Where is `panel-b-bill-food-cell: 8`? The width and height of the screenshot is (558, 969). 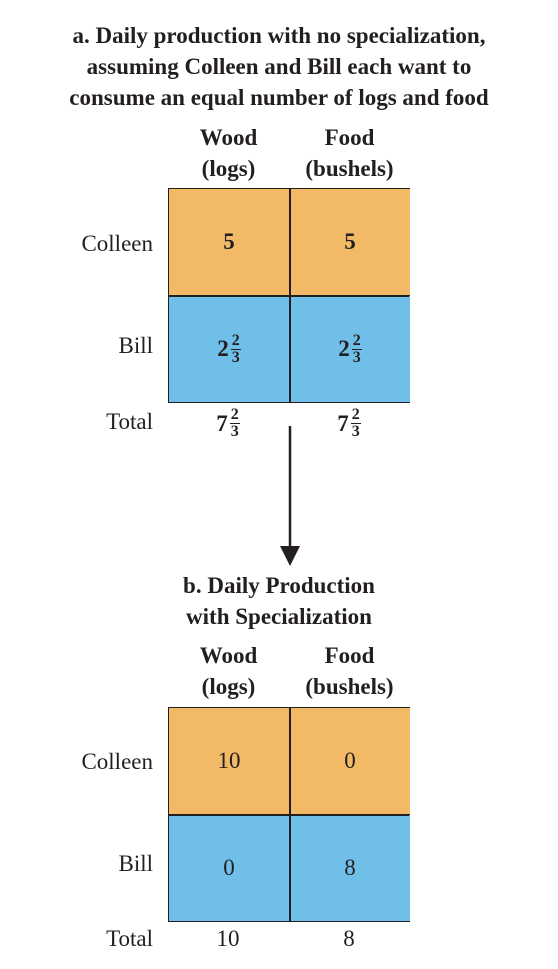 panel-b-bill-food-cell: 8 is located at coordinates (350, 868).